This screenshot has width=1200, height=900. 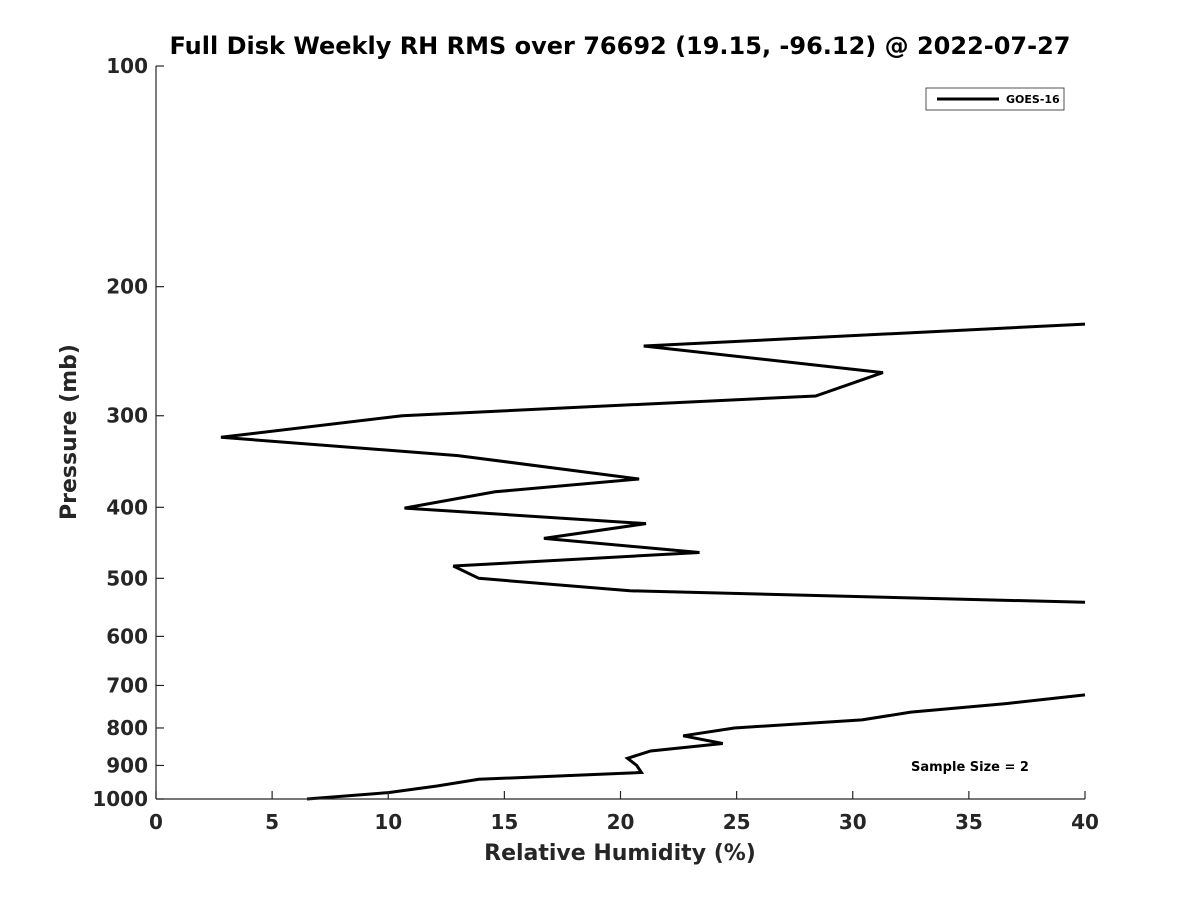 I want to click on y-tick-label: 300, so click(x=127, y=416).